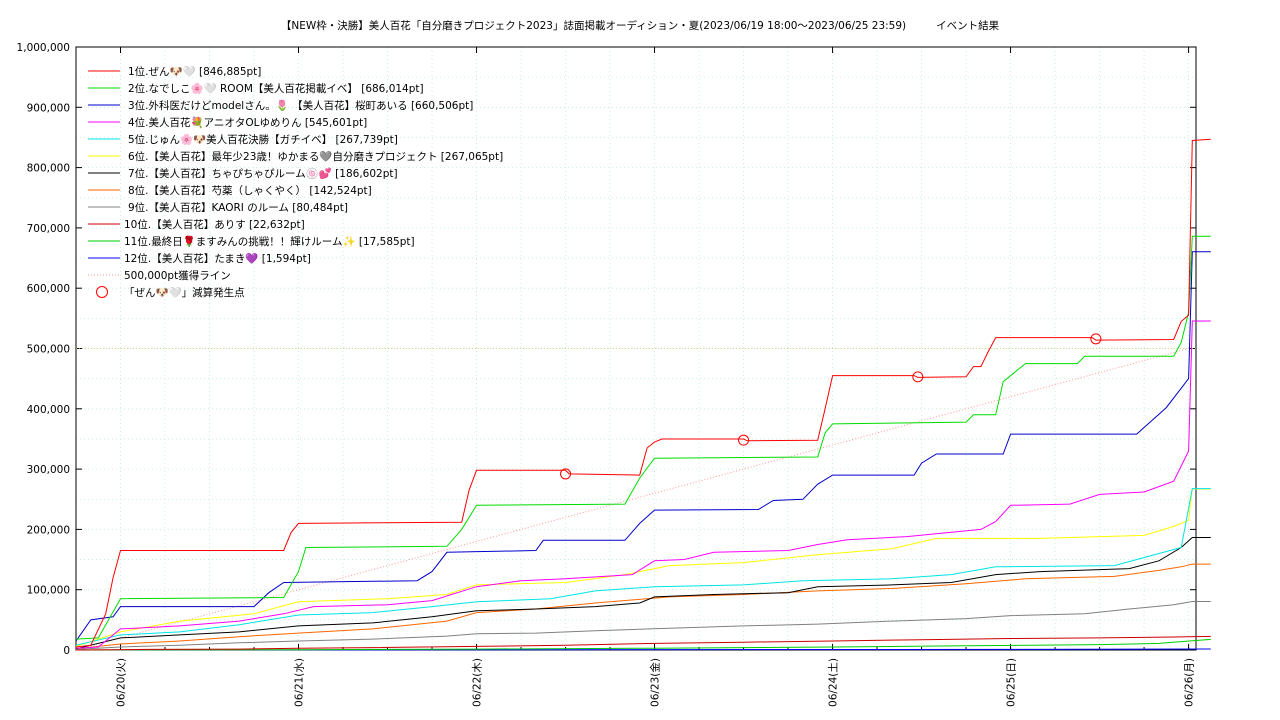 Image resolution: width=1280 pixels, height=720 pixels. I want to click on y-tick-label: 300,000, so click(48, 470).